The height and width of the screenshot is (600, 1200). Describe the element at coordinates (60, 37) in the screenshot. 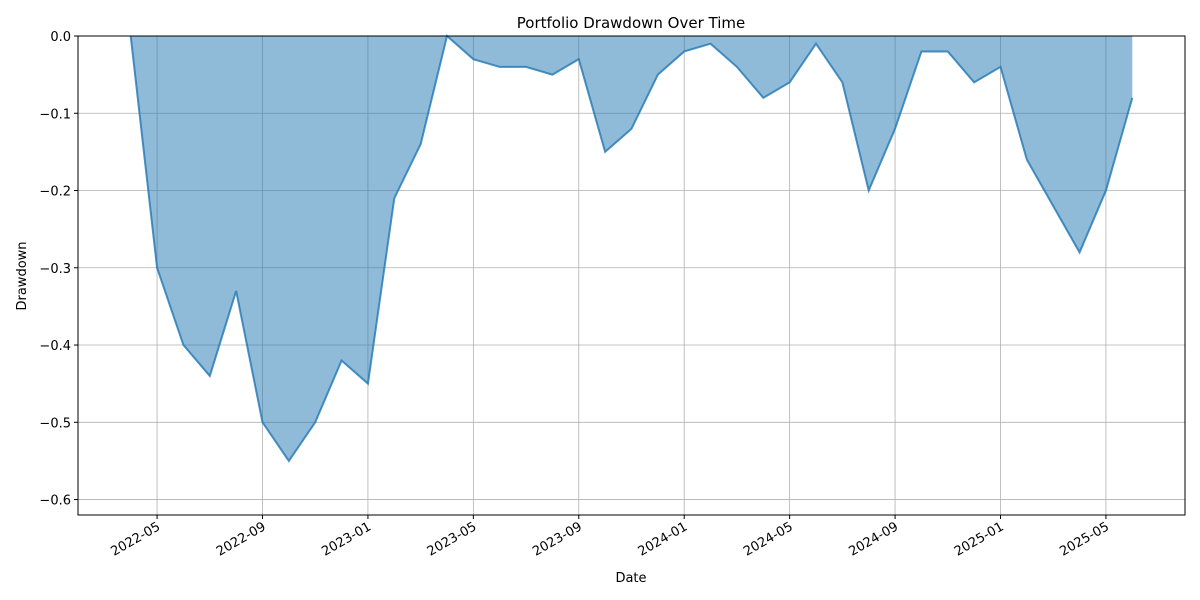

I see `y-tick-label: 0.0` at that location.